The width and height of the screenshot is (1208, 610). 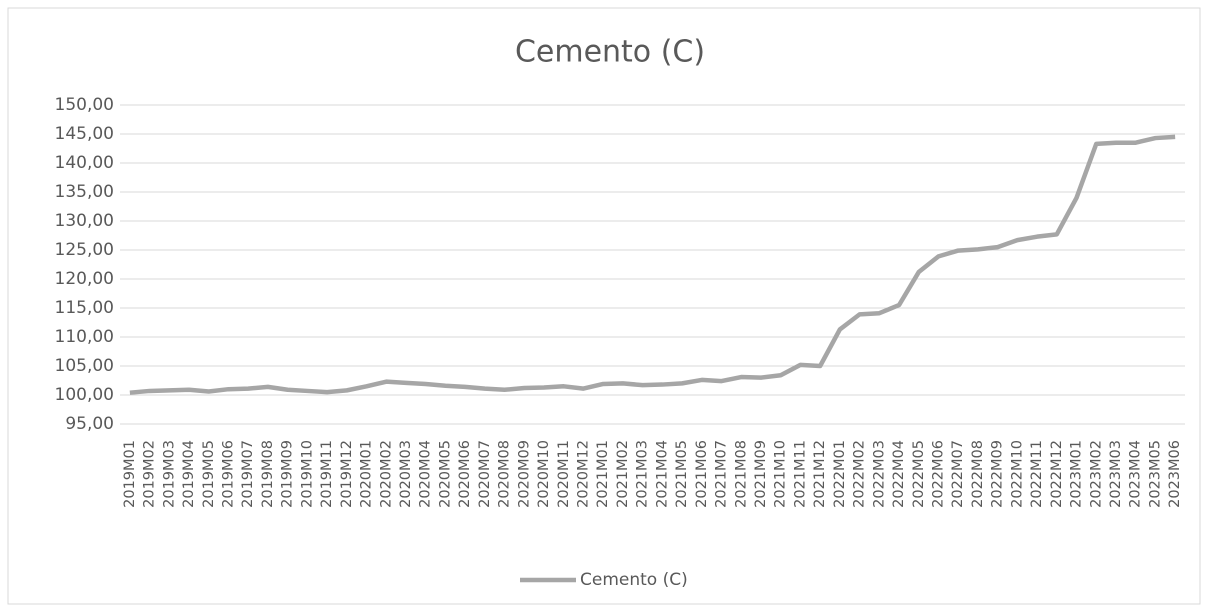 I want to click on chart-title: Cemento (C), so click(x=610, y=52).